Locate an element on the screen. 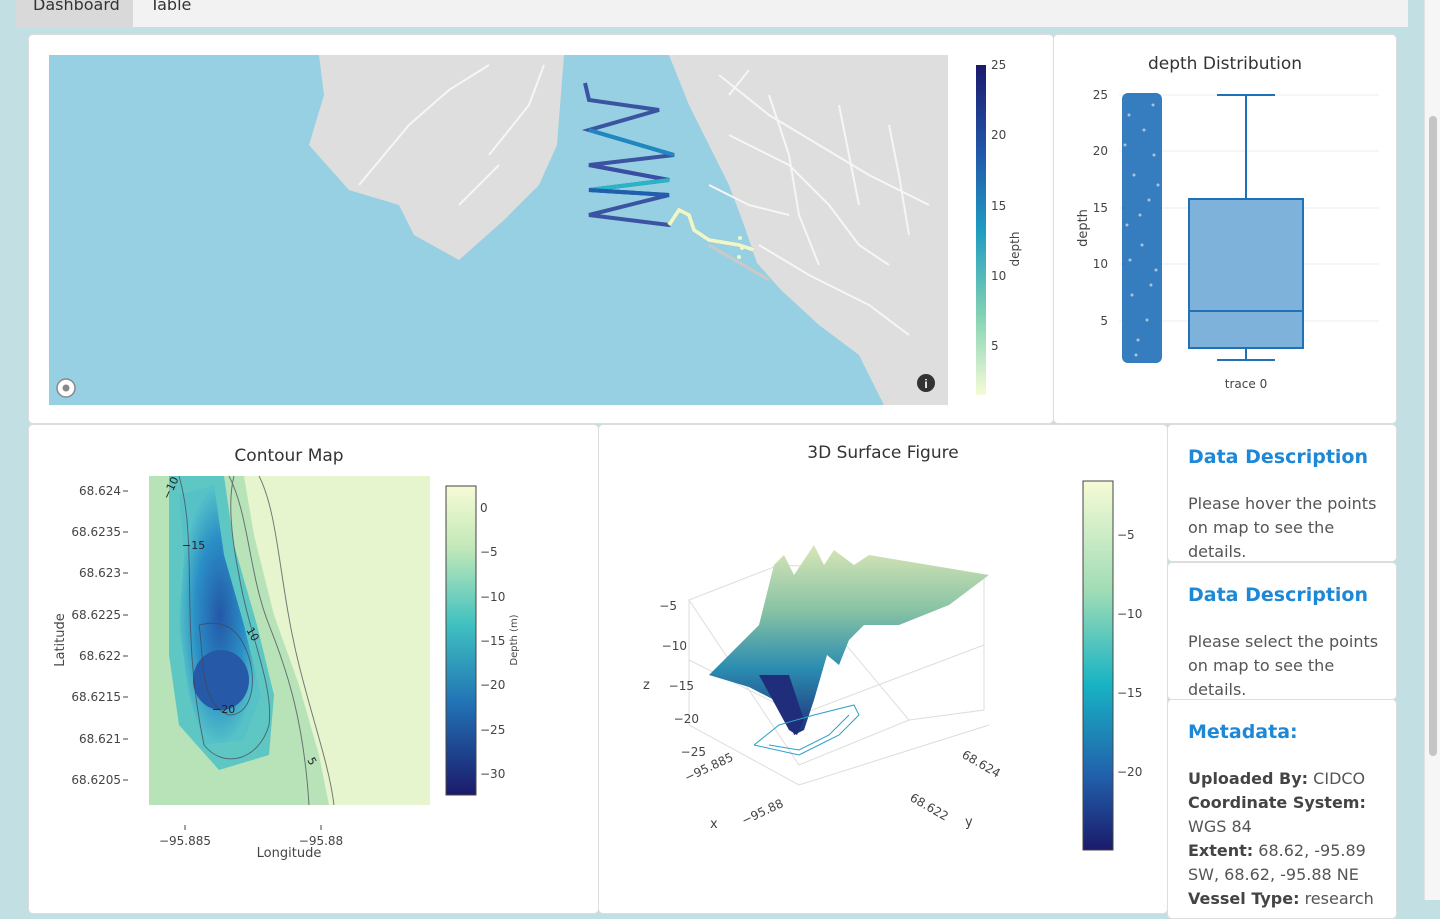  tab-dashboard: Dashboard is located at coordinates (74, 14).